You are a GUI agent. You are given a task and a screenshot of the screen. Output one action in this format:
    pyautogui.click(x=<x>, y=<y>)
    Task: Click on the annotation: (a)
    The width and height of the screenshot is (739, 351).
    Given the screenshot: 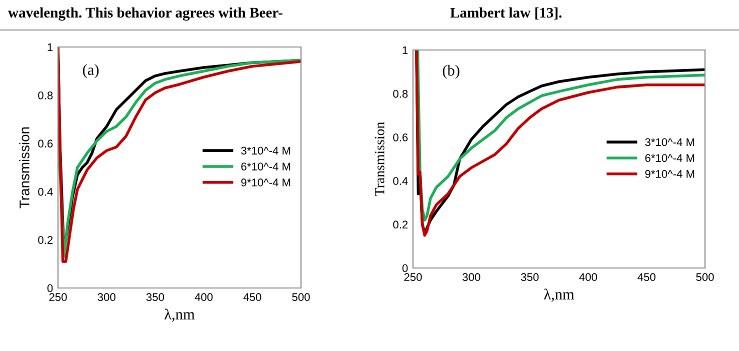 What is the action you would take?
    pyautogui.click(x=90, y=71)
    